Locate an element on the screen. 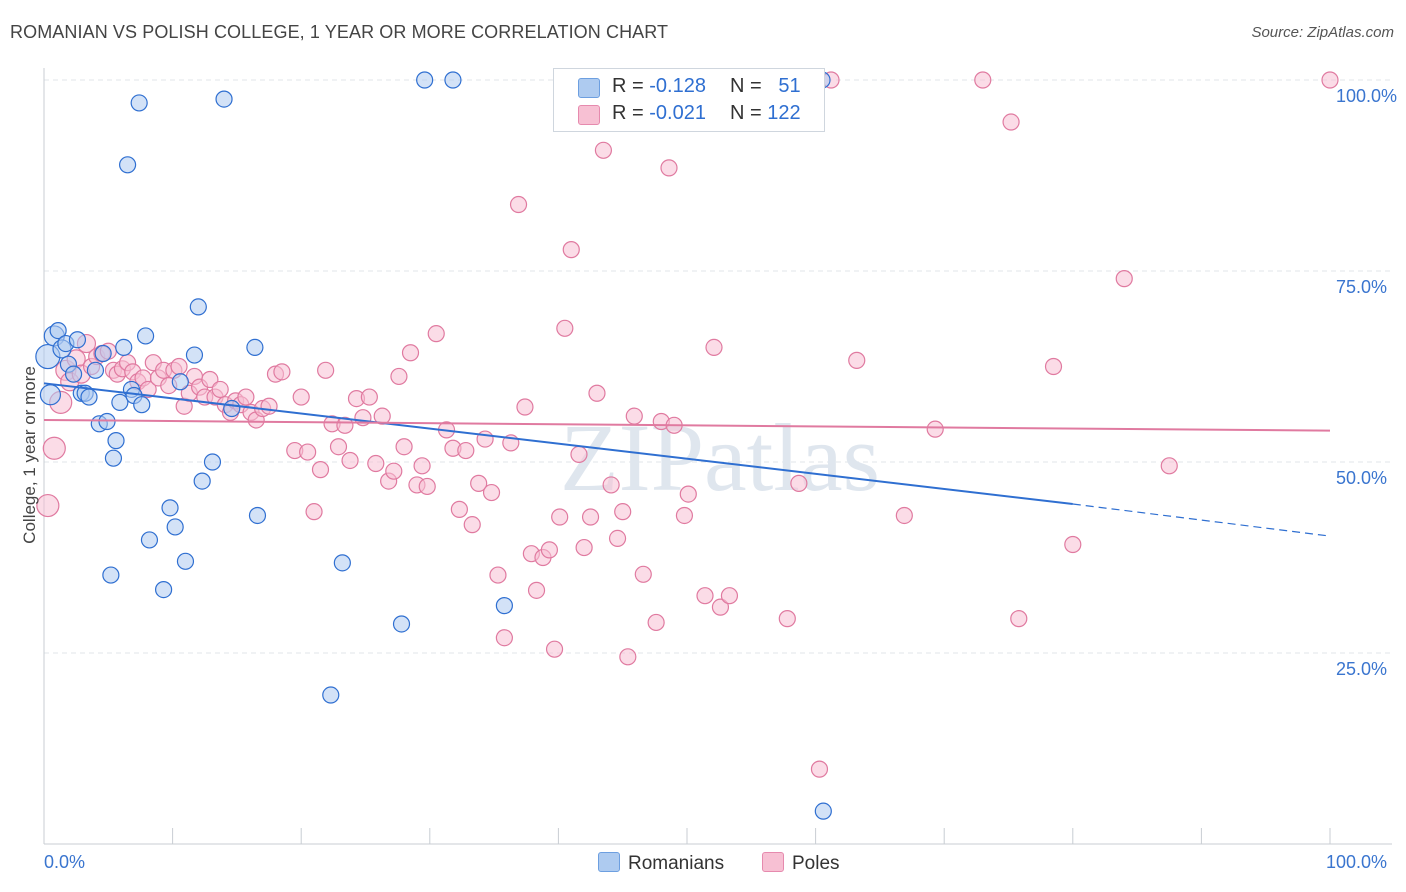  stats-legend: R = -0.128 N = 51 R = -0.021 N = 122 is located at coordinates (689, 100).